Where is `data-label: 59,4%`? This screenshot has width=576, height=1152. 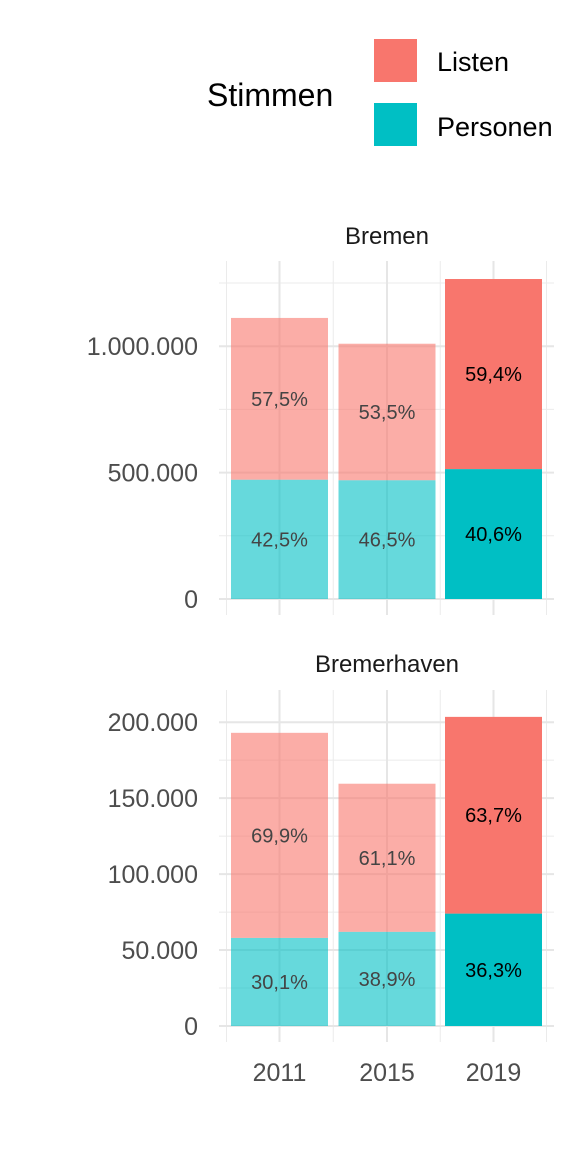
data-label: 59,4% is located at coordinates (493, 375).